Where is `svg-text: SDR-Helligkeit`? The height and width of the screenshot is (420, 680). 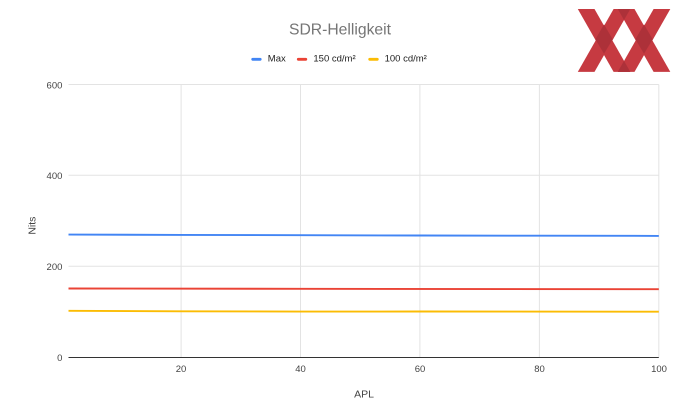 svg-text: SDR-Helligkeit is located at coordinates (340, 30).